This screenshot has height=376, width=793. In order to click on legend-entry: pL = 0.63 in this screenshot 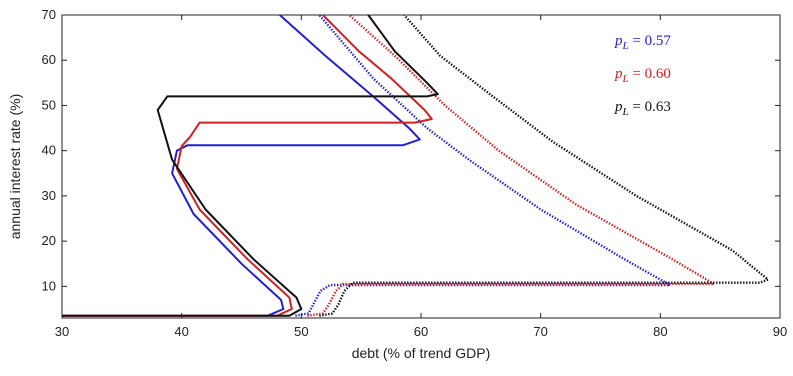, I will do `click(642, 108)`.